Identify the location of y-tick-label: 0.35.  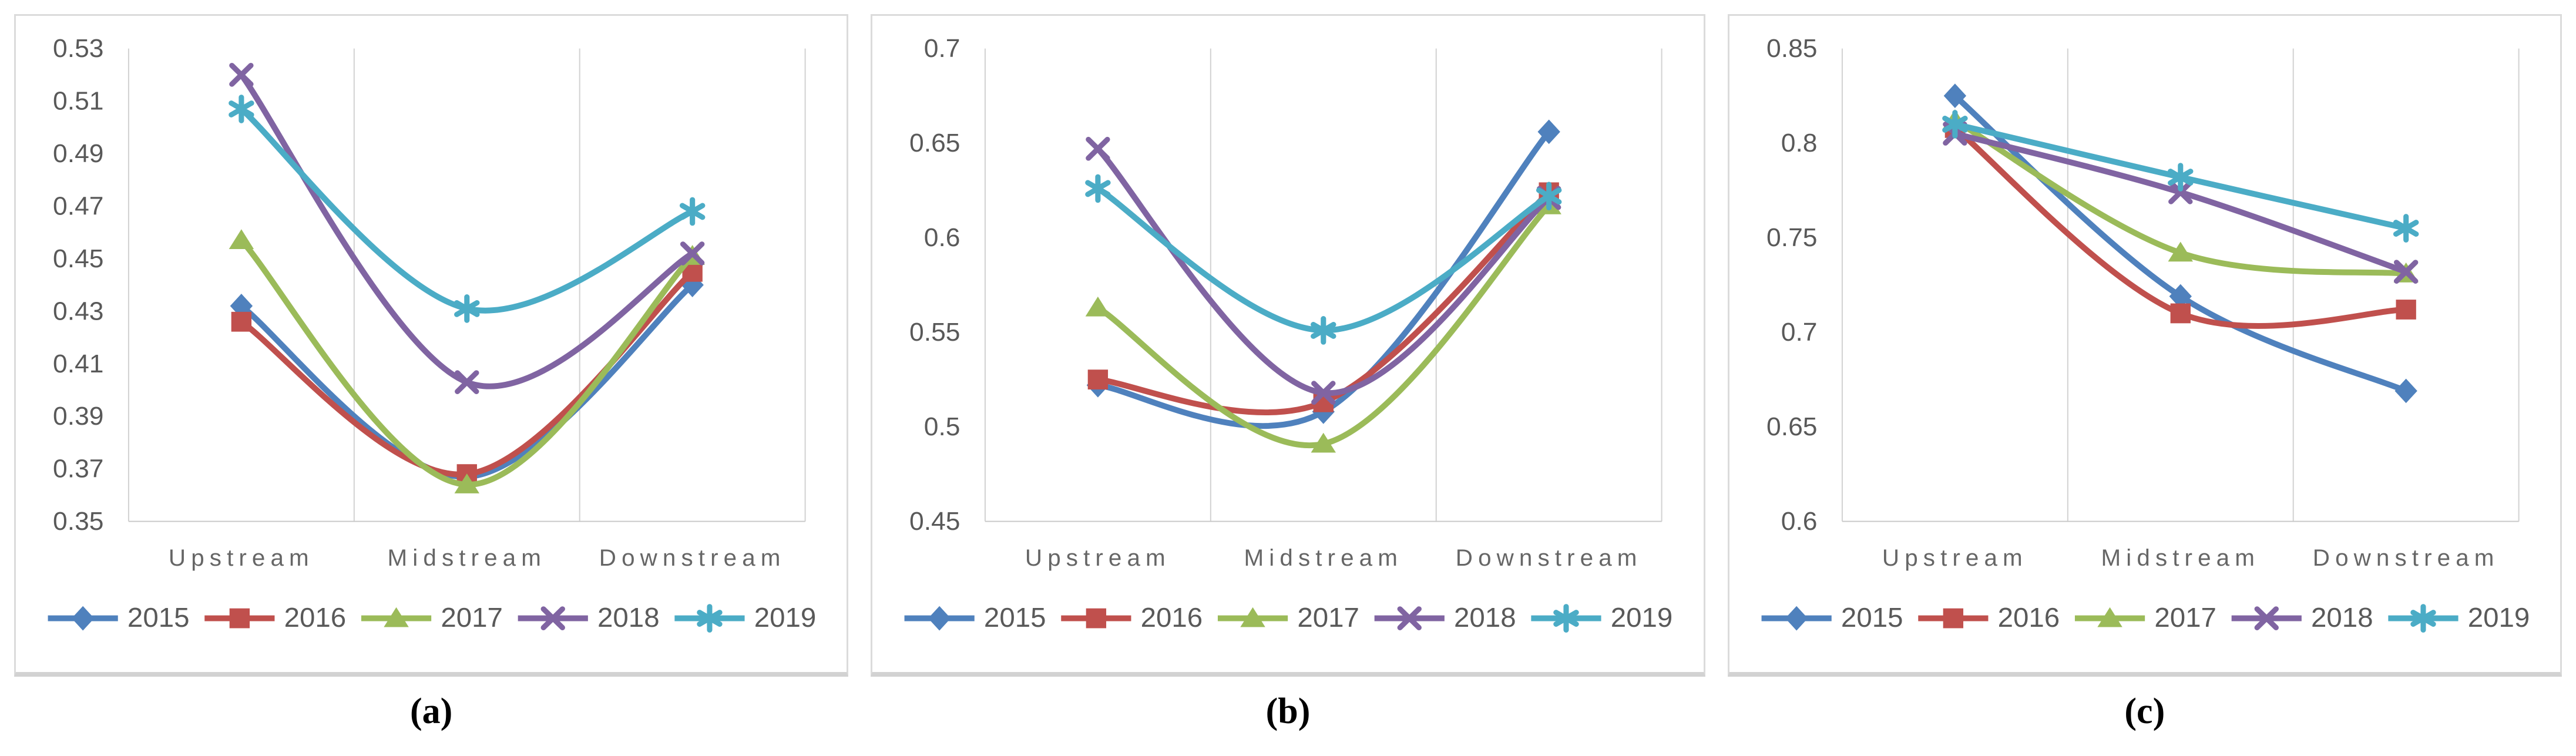
(78, 521).